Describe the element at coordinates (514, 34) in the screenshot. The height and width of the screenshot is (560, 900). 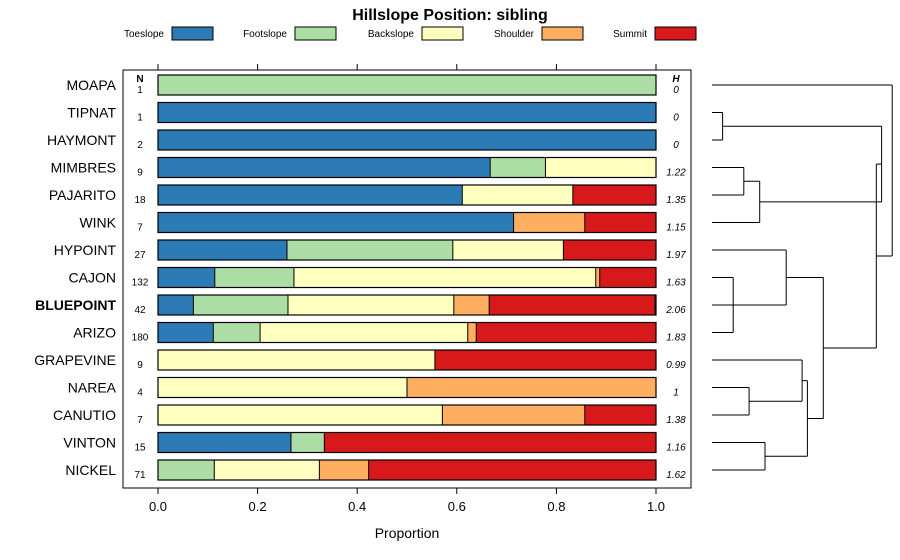
I see `legend-label-shoulder: Shoulder` at that location.